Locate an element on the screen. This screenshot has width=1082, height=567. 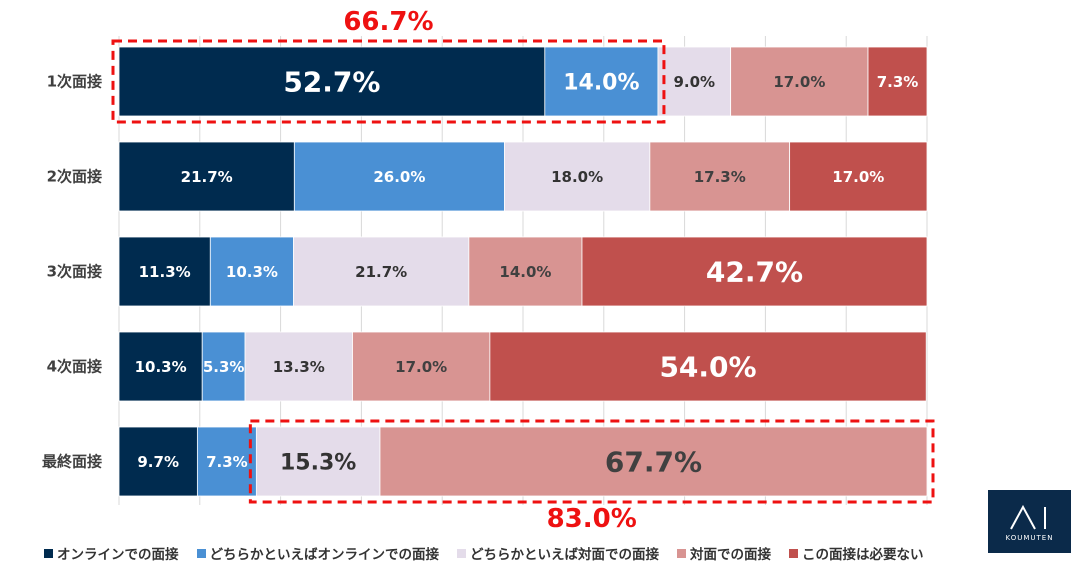
legend-item: 対面での面接 is located at coordinates (724, 553).